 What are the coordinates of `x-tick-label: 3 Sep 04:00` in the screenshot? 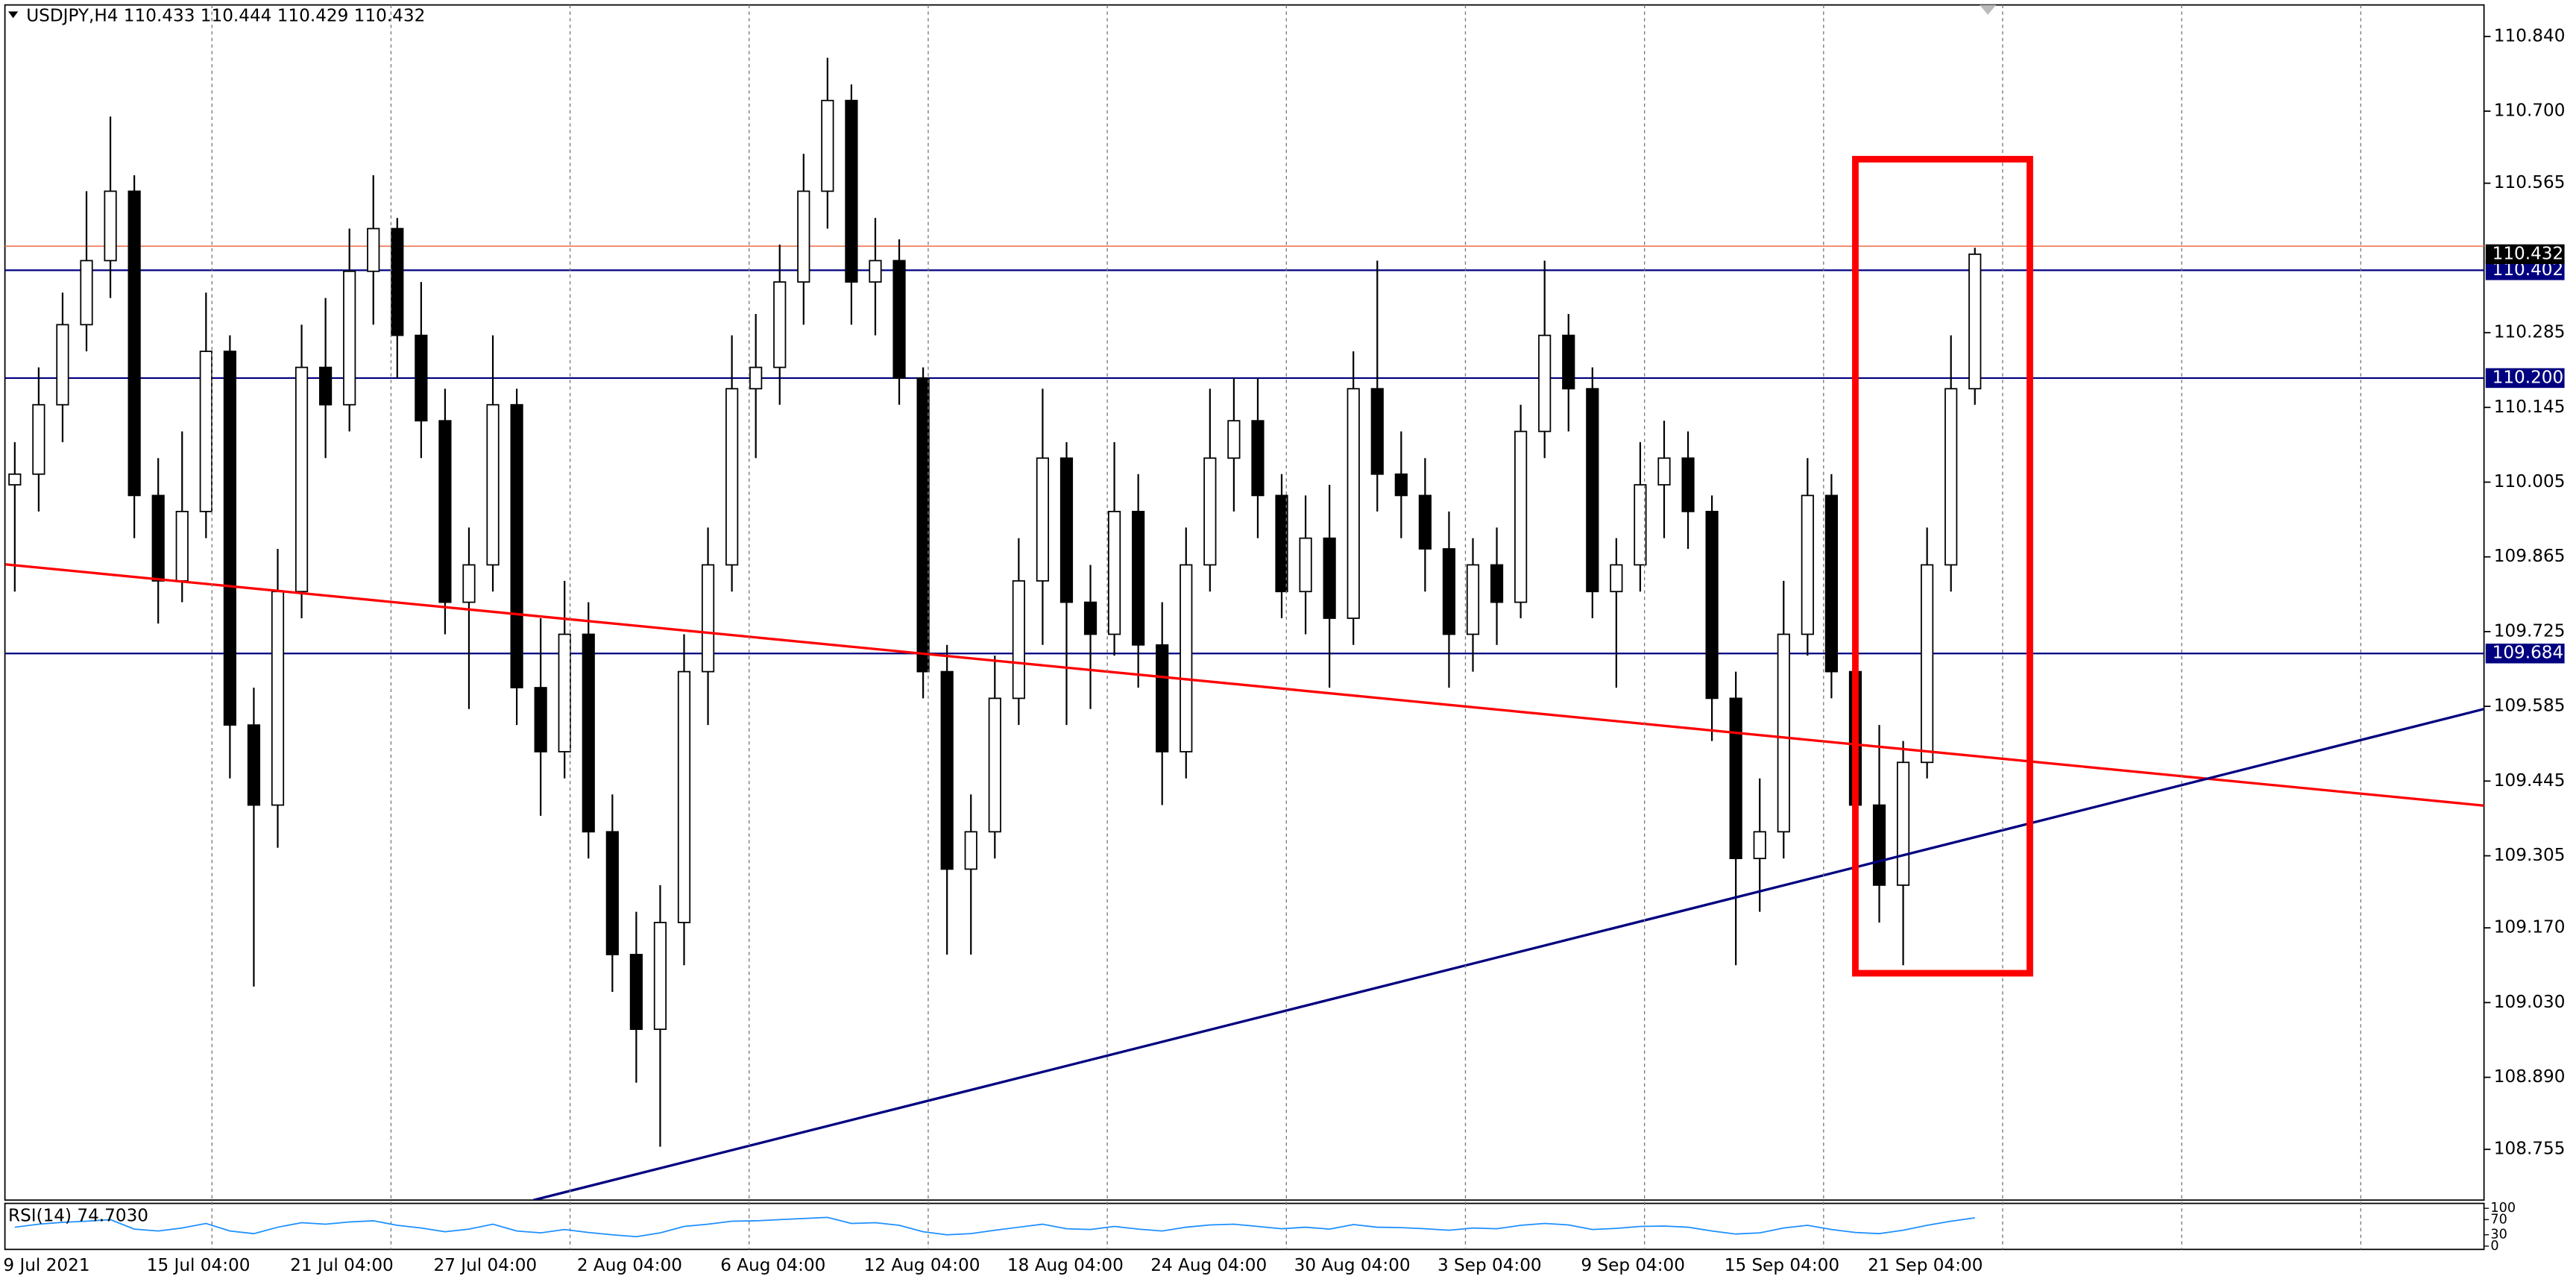 It's located at (1489, 1265).